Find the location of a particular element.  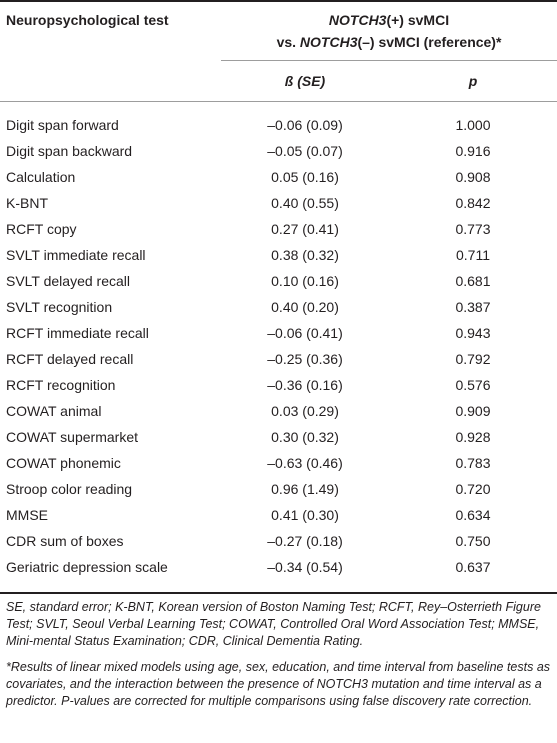

beta-value: –0.34 (0.54) is located at coordinates (305, 567).